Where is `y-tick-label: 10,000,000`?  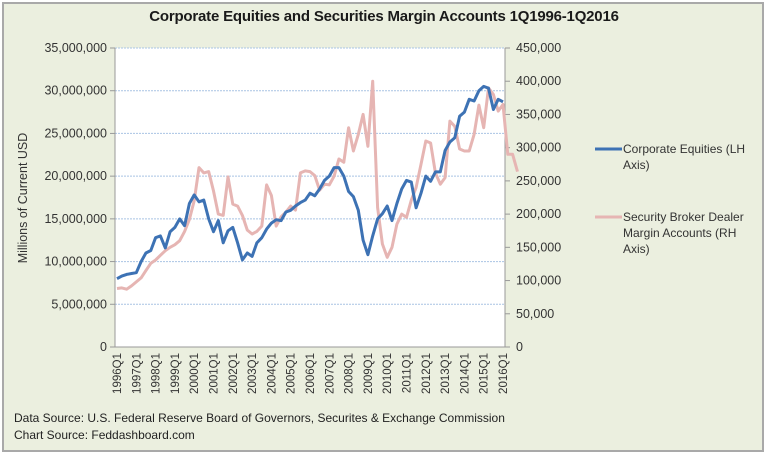
y-tick-label: 10,000,000 is located at coordinates (75, 262).